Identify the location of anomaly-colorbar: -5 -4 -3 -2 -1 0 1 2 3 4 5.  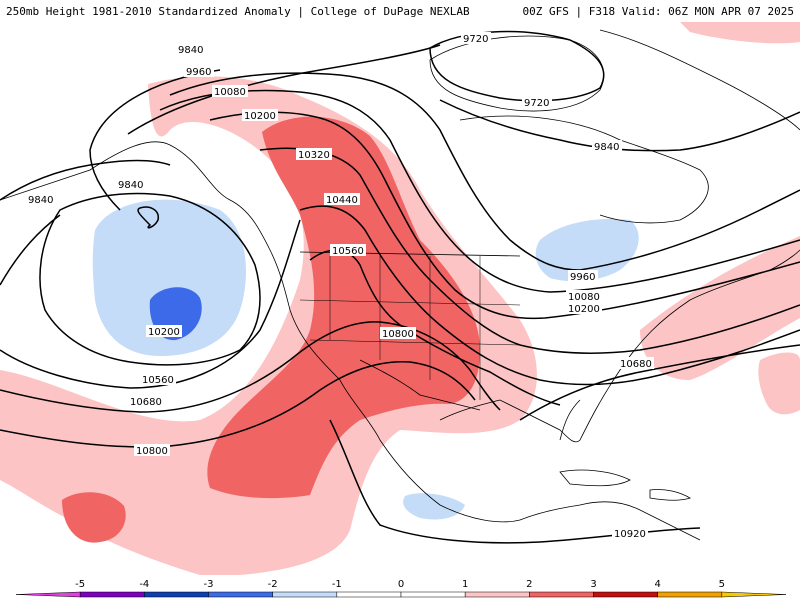
(400, 588).